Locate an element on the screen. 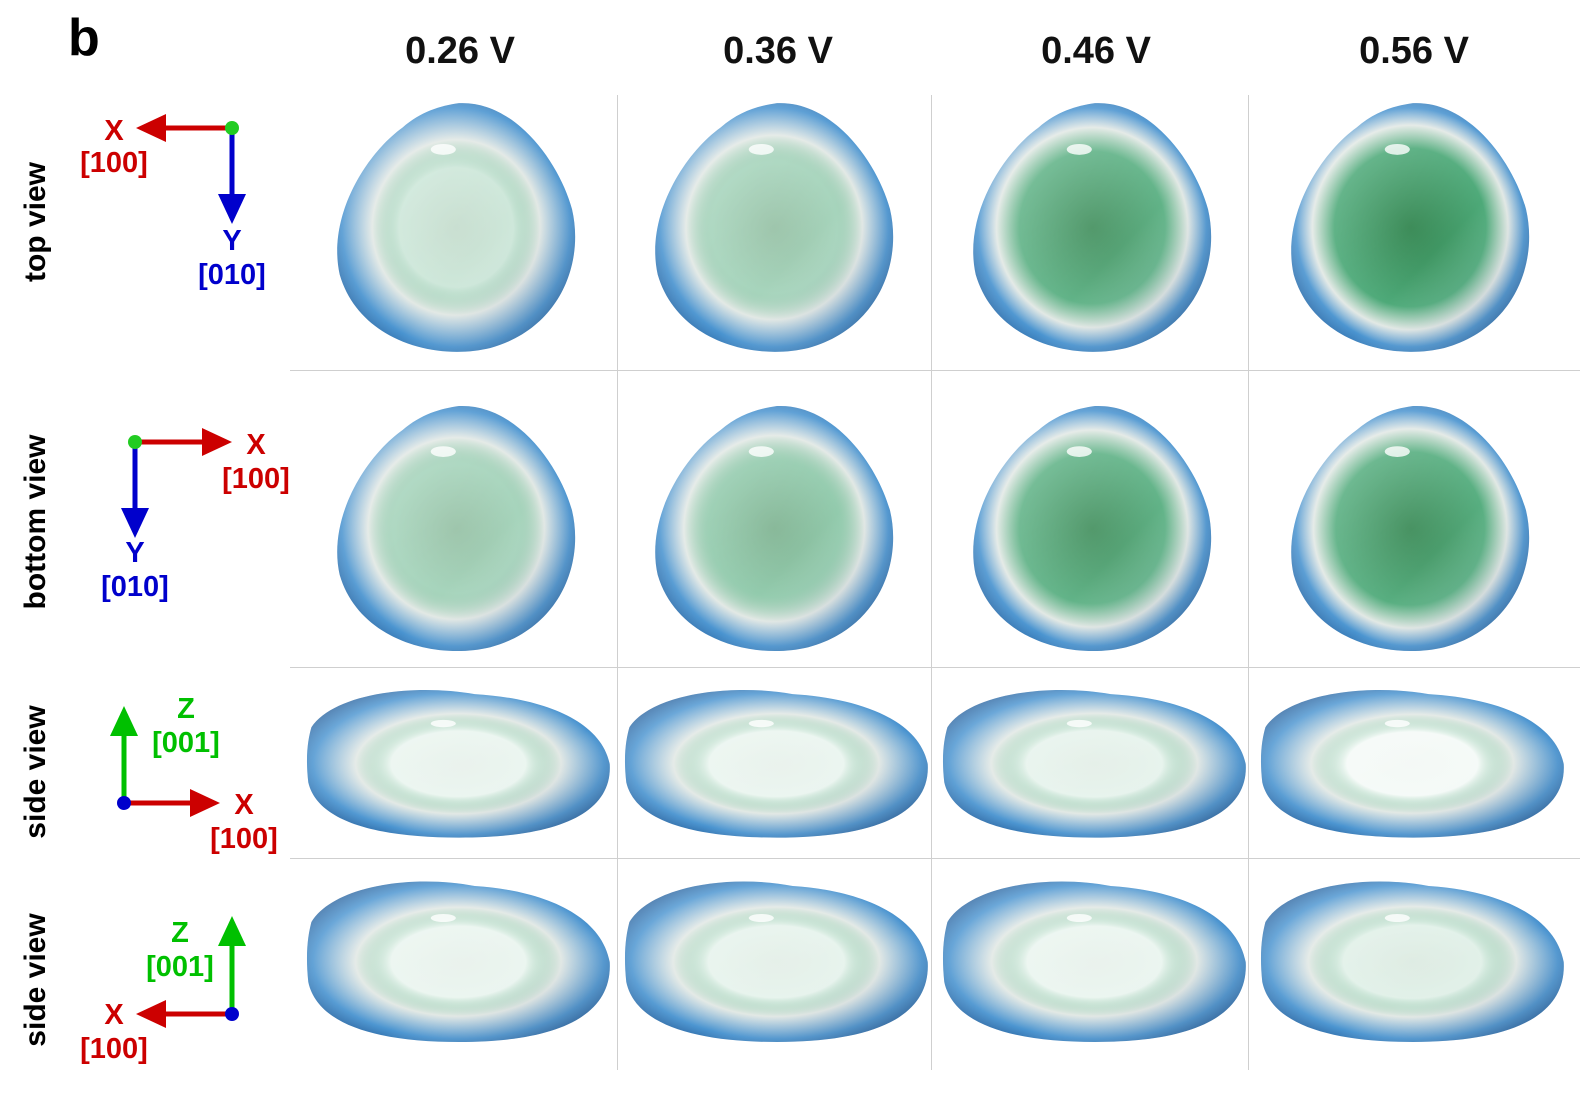 Image resolution: width=1583 pixels, height=1099 pixels. axis-indicator-bottom-view: X [100] Y [010] is located at coordinates (180, 520).